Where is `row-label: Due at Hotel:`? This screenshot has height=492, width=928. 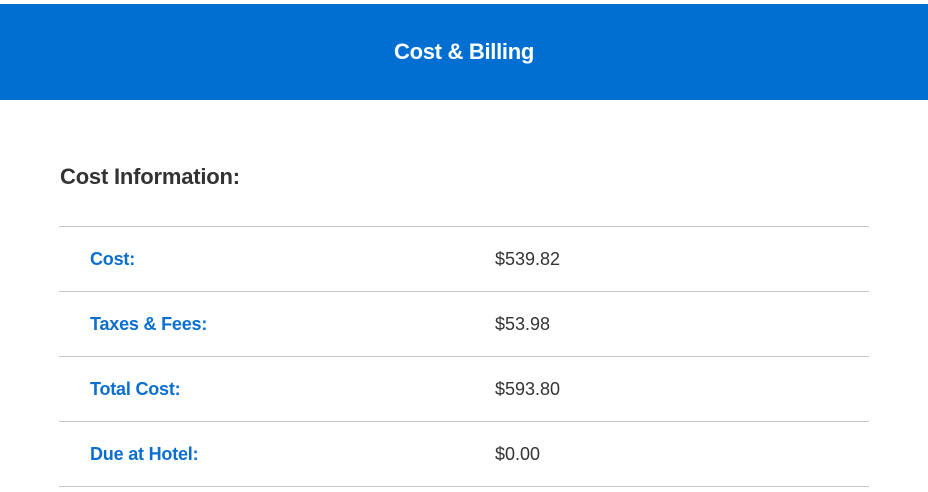 row-label: Due at Hotel: is located at coordinates (144, 454).